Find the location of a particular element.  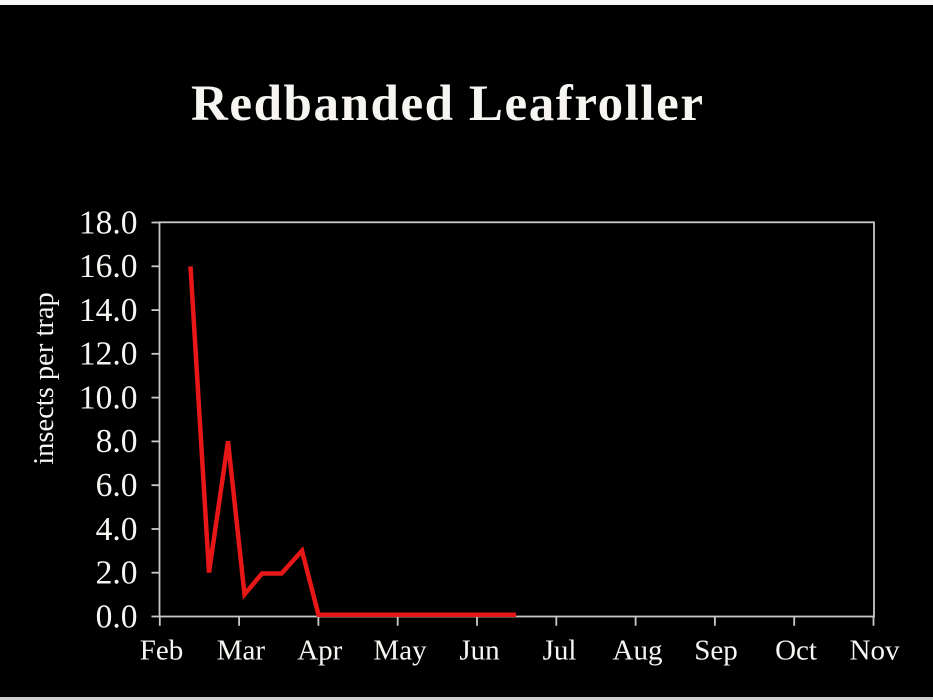

svg-text: 8.0 is located at coordinates (117, 441).